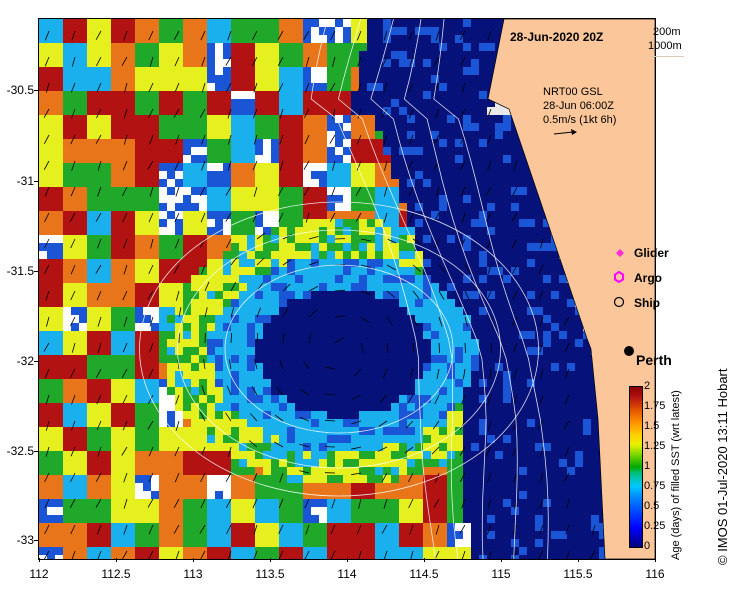  I want to click on colorbar-tick: 1.5, so click(652, 426).